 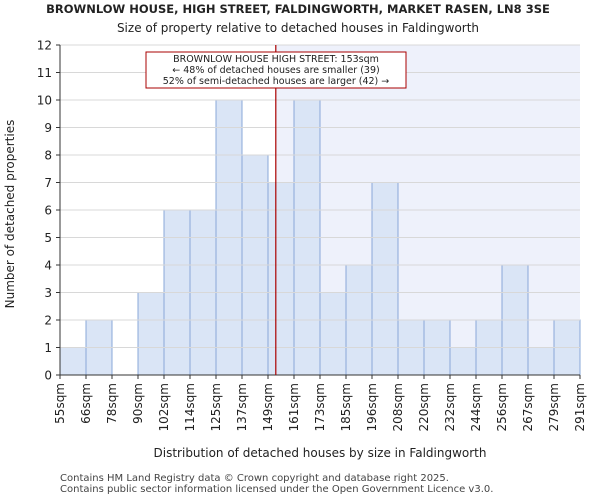 I want to click on x-tick-label: 208sqm, so click(x=398, y=407).